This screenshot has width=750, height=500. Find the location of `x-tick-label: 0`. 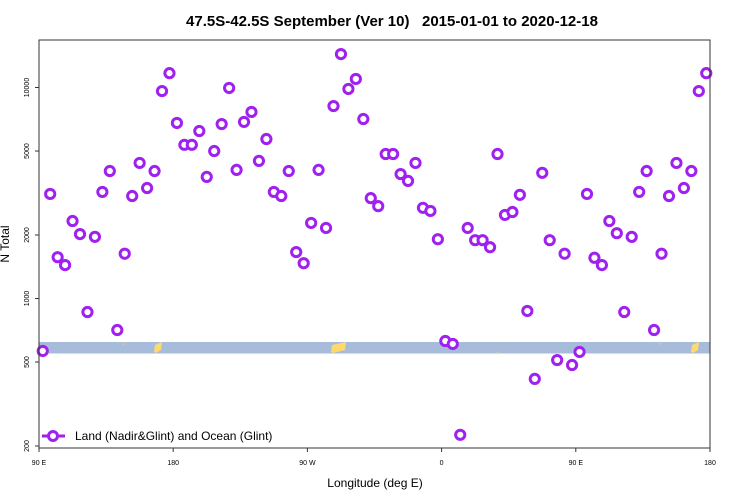

x-tick-label: 0 is located at coordinates (442, 463).